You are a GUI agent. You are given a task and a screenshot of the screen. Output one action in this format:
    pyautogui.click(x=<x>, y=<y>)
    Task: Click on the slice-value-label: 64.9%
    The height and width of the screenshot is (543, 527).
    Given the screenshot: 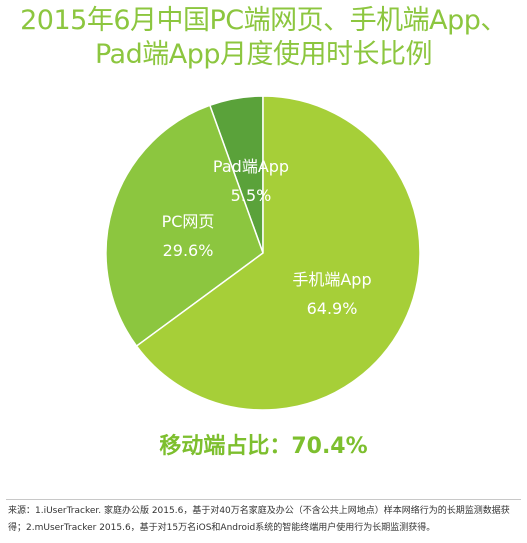 What is the action you would take?
    pyautogui.click(x=332, y=308)
    